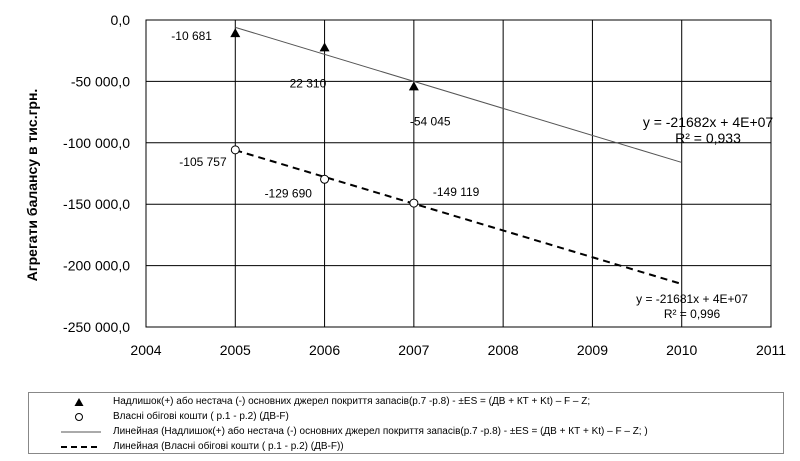  I want to click on y-axis-label: Агрегати балансу в тис.грн., so click(32, 185).